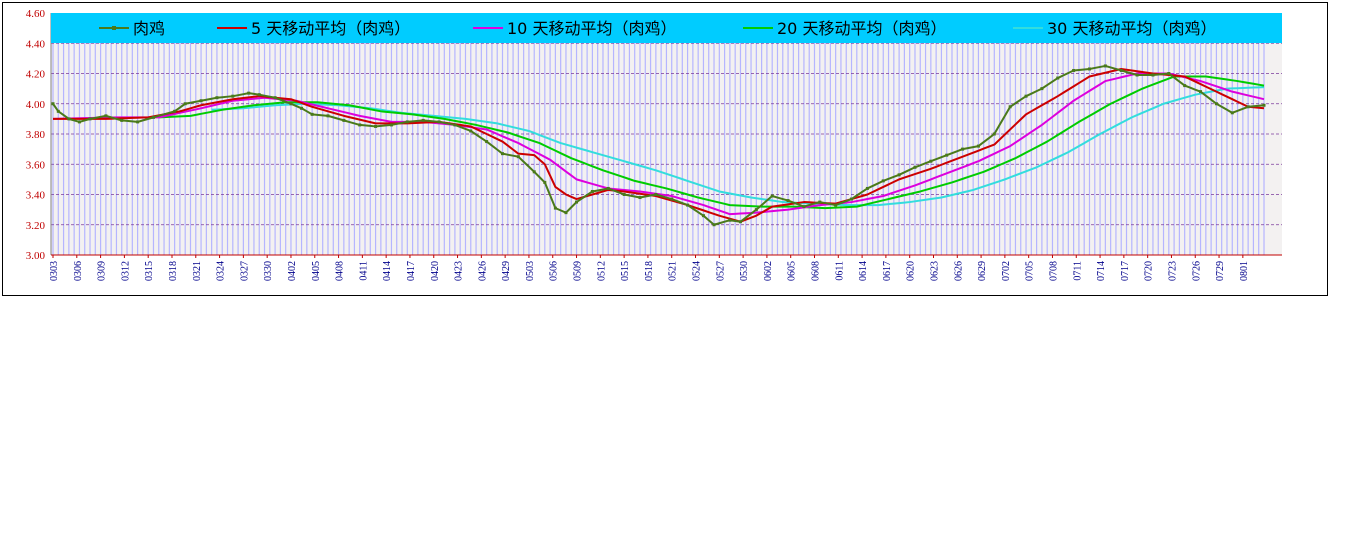 The image size is (1346, 541). I want to click on legend-entry: 5 天移动平均（肉鸡）, so click(330, 28).